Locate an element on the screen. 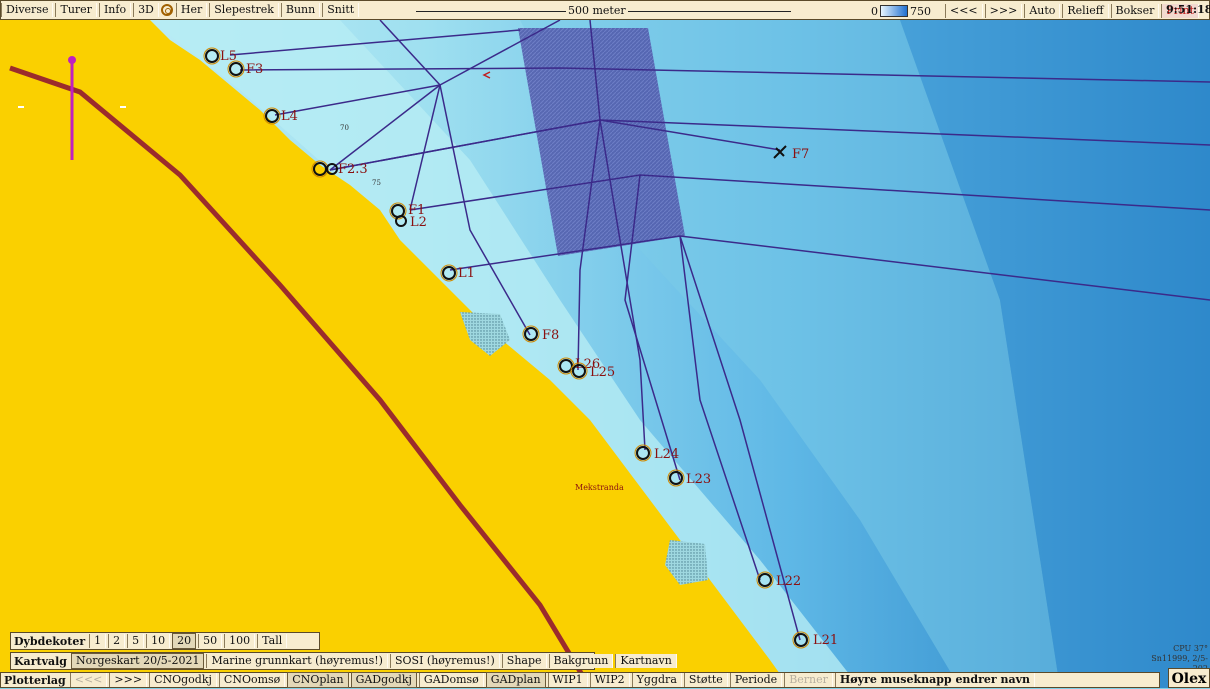  pin-L24: L24 is located at coordinates (656, 453).